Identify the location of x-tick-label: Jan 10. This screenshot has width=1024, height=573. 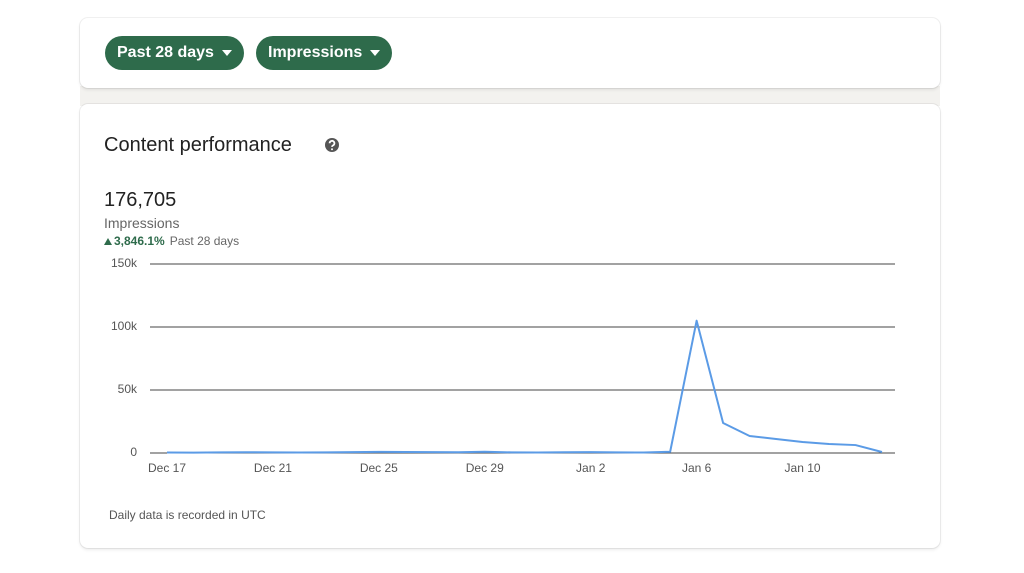
(803, 468).